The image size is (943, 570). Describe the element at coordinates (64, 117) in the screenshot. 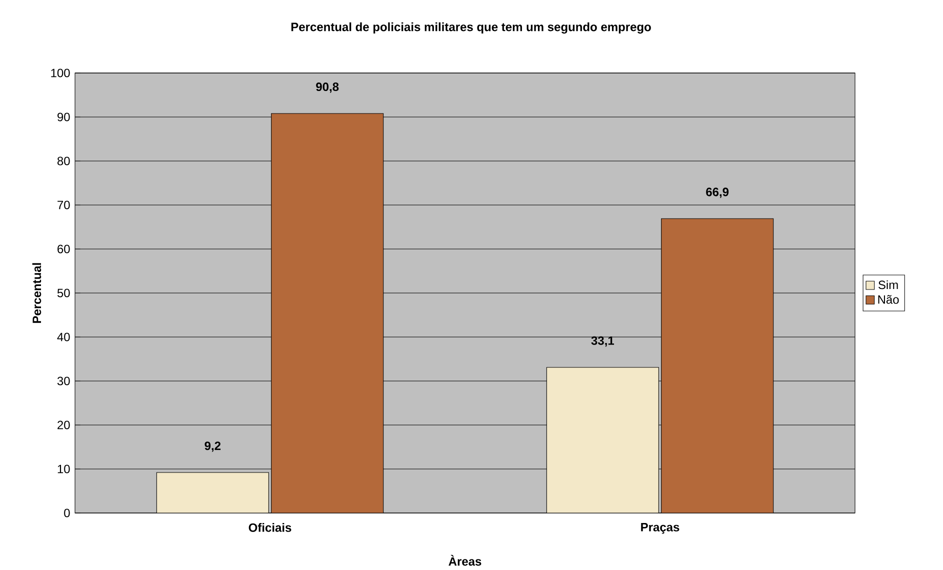

I see `y-tick-label: 90` at that location.